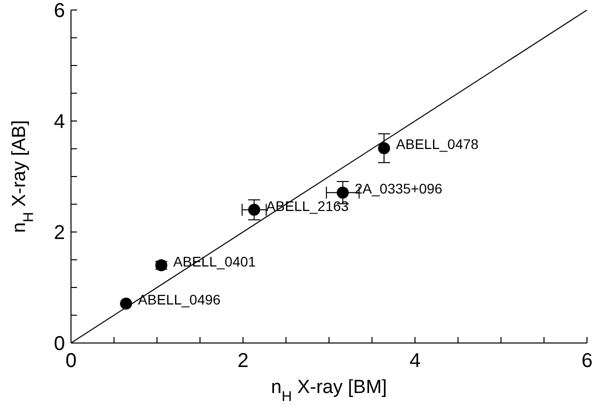 This screenshot has width=597, height=418. Describe the element at coordinates (415, 361) in the screenshot. I see `x-tick-label: 4` at that location.